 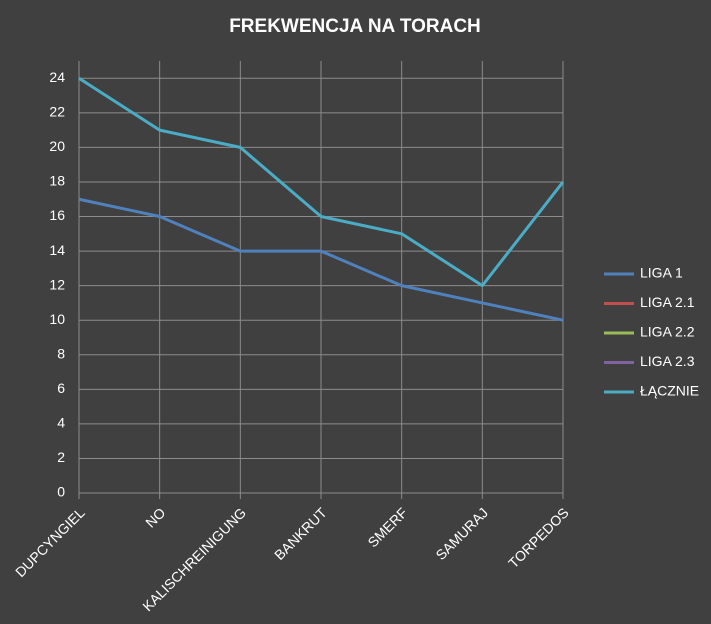 What do you see at coordinates (57, 77) in the screenshot?
I see `y-tick-label: 24` at bounding box center [57, 77].